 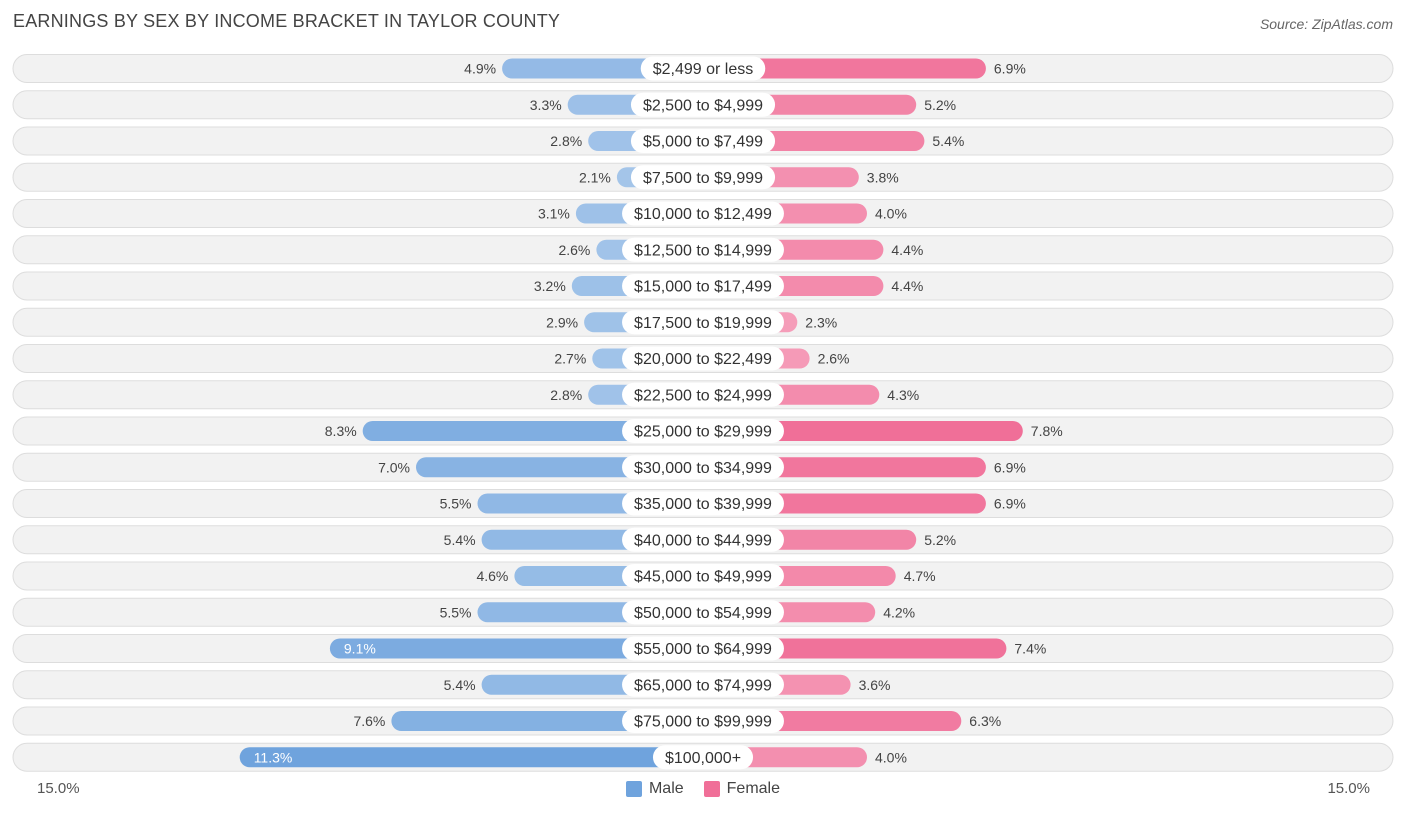 I want to click on category-label: $50,000 to $54,999, so click(x=703, y=613).